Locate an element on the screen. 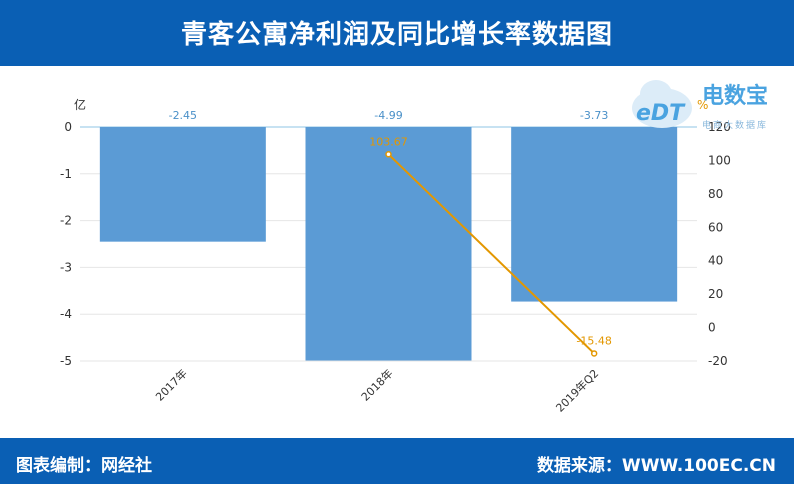 The width and height of the screenshot is (794, 484). x-tick-label: 2019年Q2 is located at coordinates (577, 390).